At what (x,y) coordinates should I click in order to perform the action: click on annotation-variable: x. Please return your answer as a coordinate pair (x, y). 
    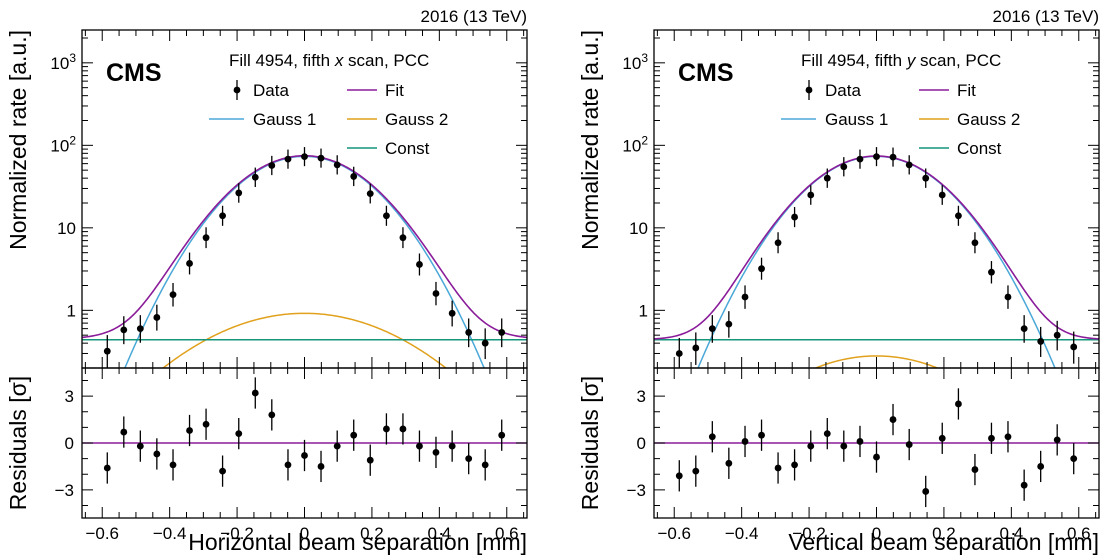
    Looking at the image, I should click on (339, 60).